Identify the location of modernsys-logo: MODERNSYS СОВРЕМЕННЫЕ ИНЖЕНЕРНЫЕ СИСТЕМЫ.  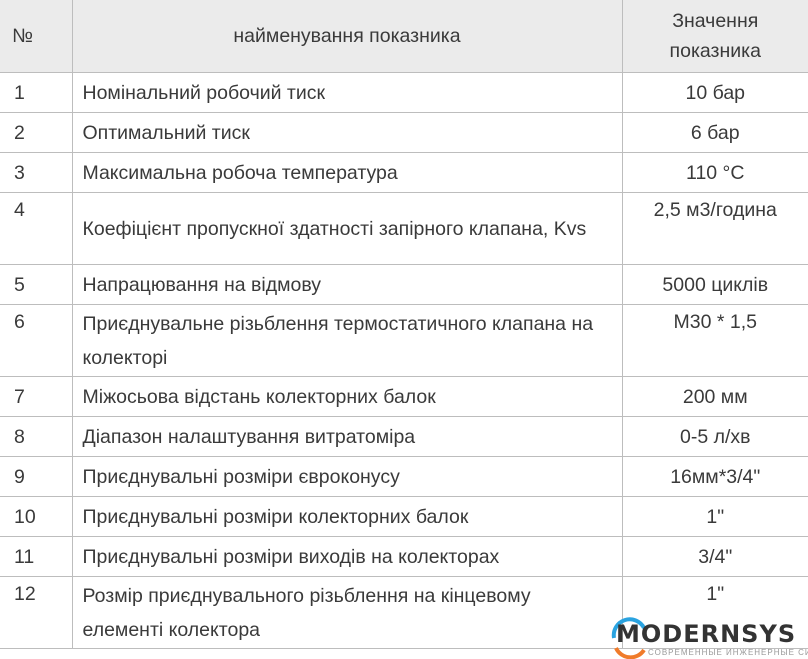
(708, 637).